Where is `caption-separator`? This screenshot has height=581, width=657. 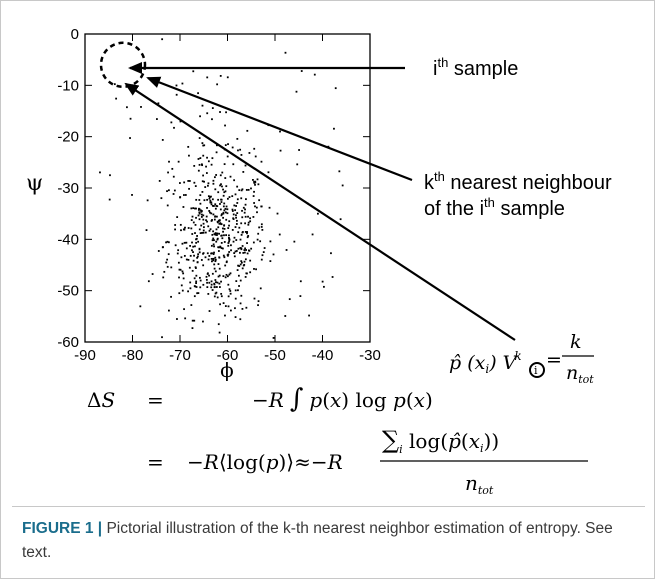 caption-separator is located at coordinates (328, 506).